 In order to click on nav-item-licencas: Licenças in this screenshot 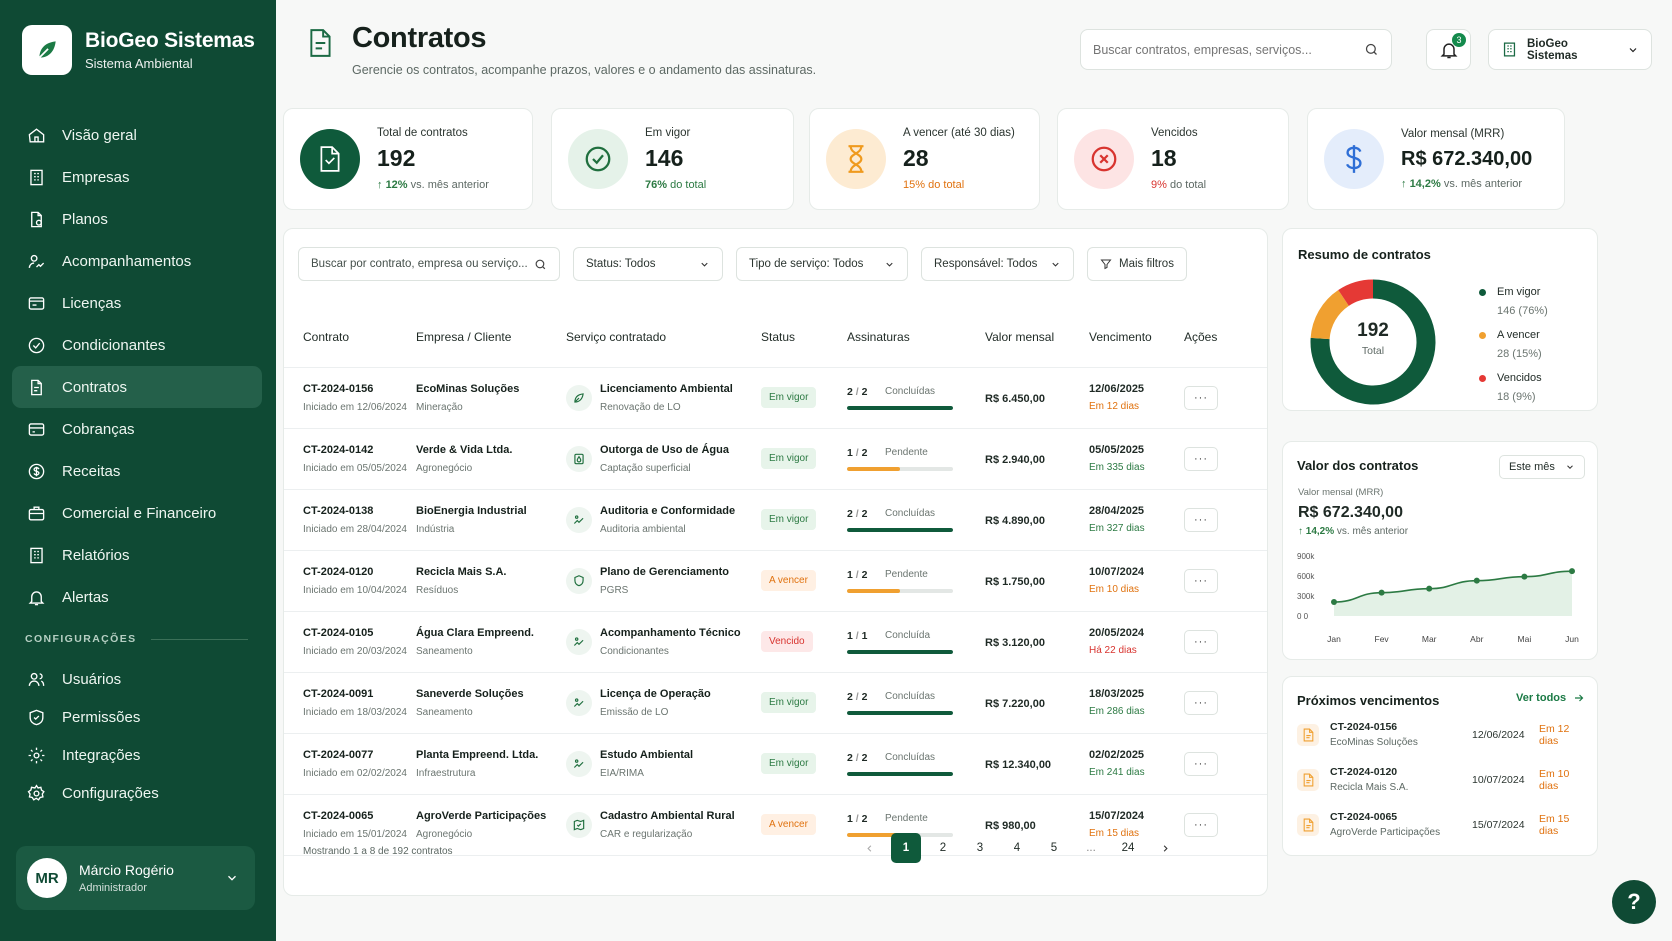, I will do `click(137, 303)`.